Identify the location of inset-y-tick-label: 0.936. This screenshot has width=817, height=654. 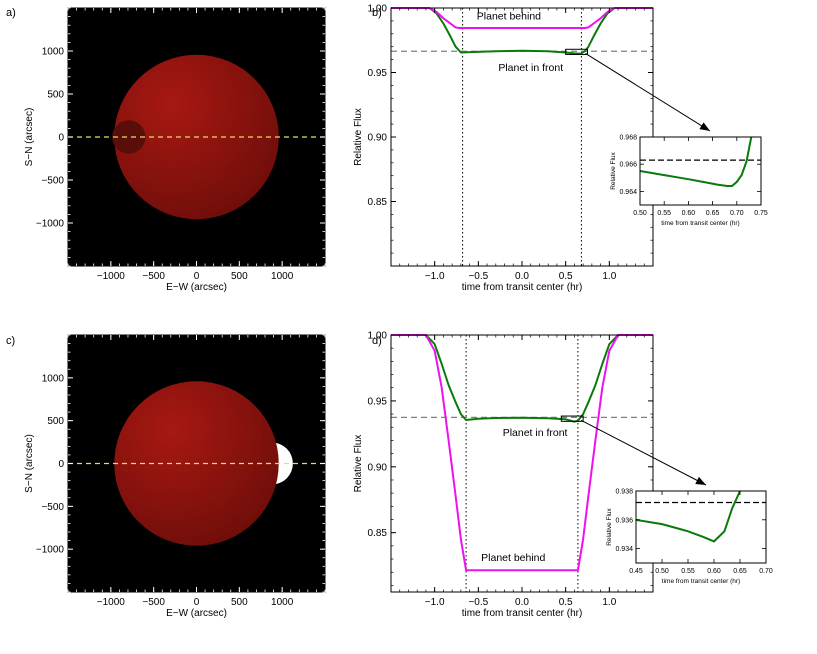
(624, 520).